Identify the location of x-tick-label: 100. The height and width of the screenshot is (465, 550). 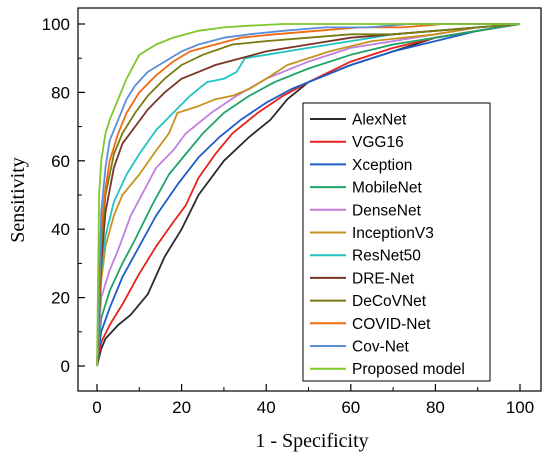
(520, 407).